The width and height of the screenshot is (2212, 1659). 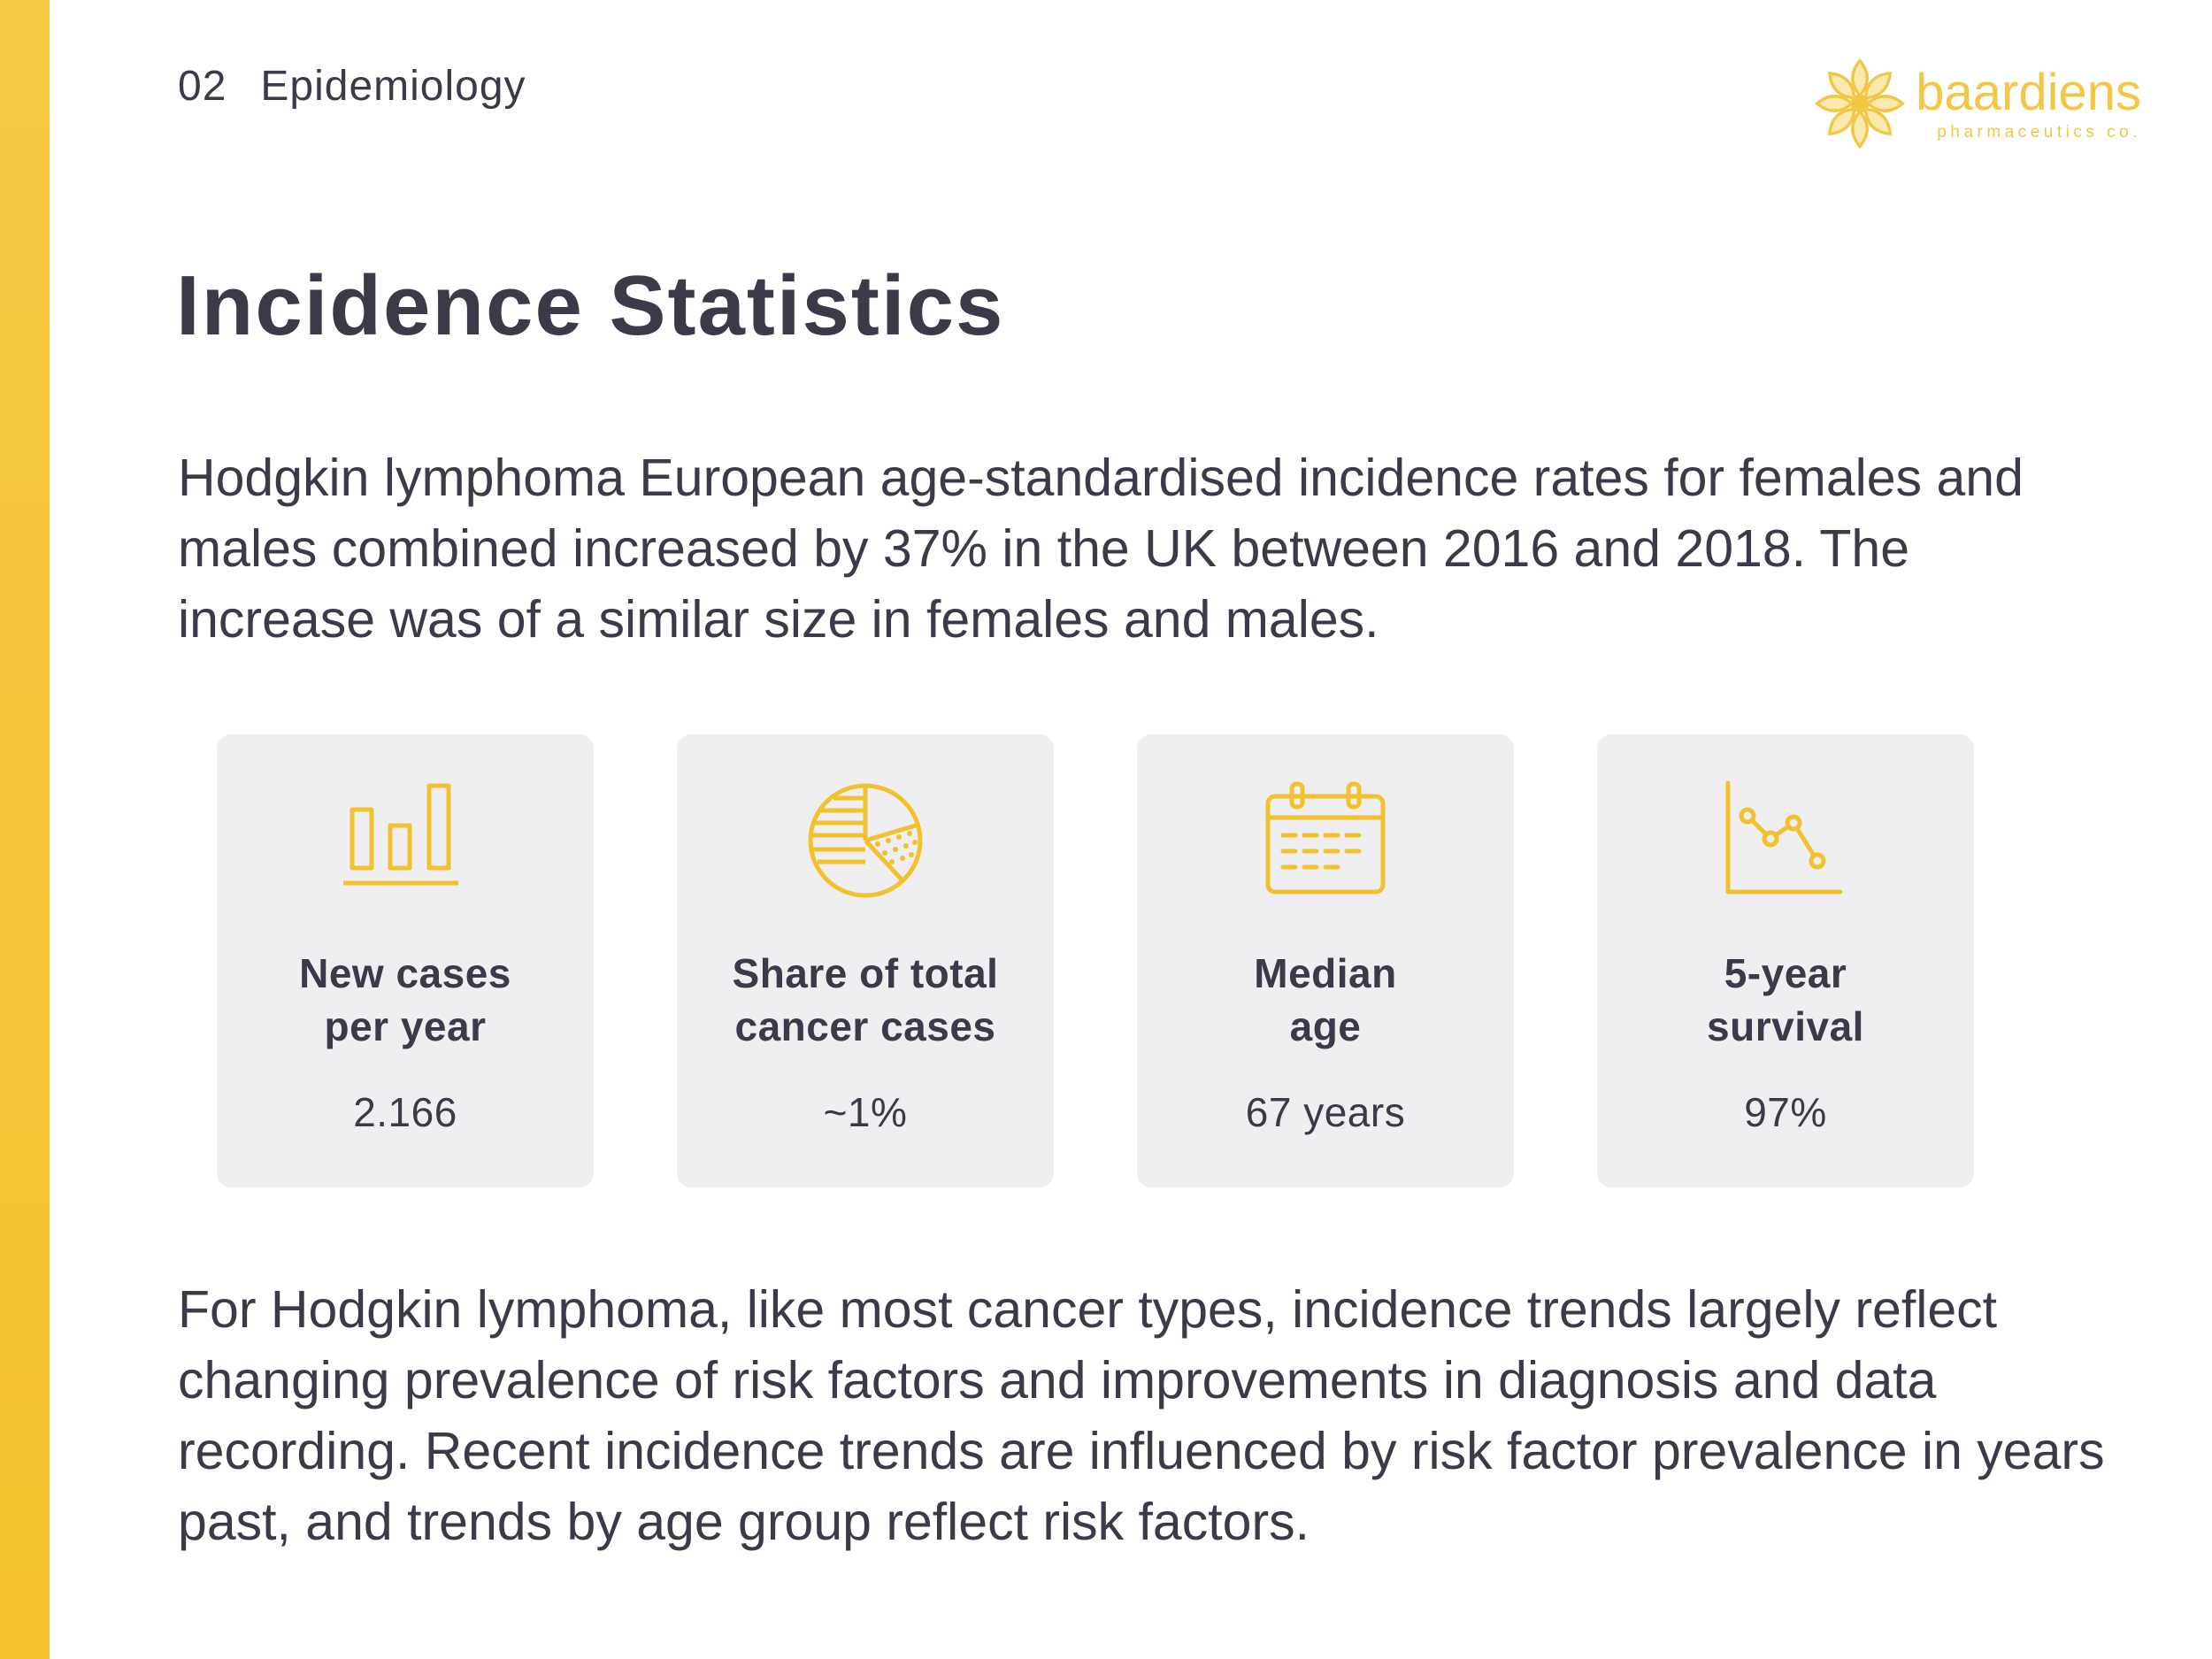 I want to click on company-logo: baardiens pharmaceutics co., so click(x=1976, y=104).